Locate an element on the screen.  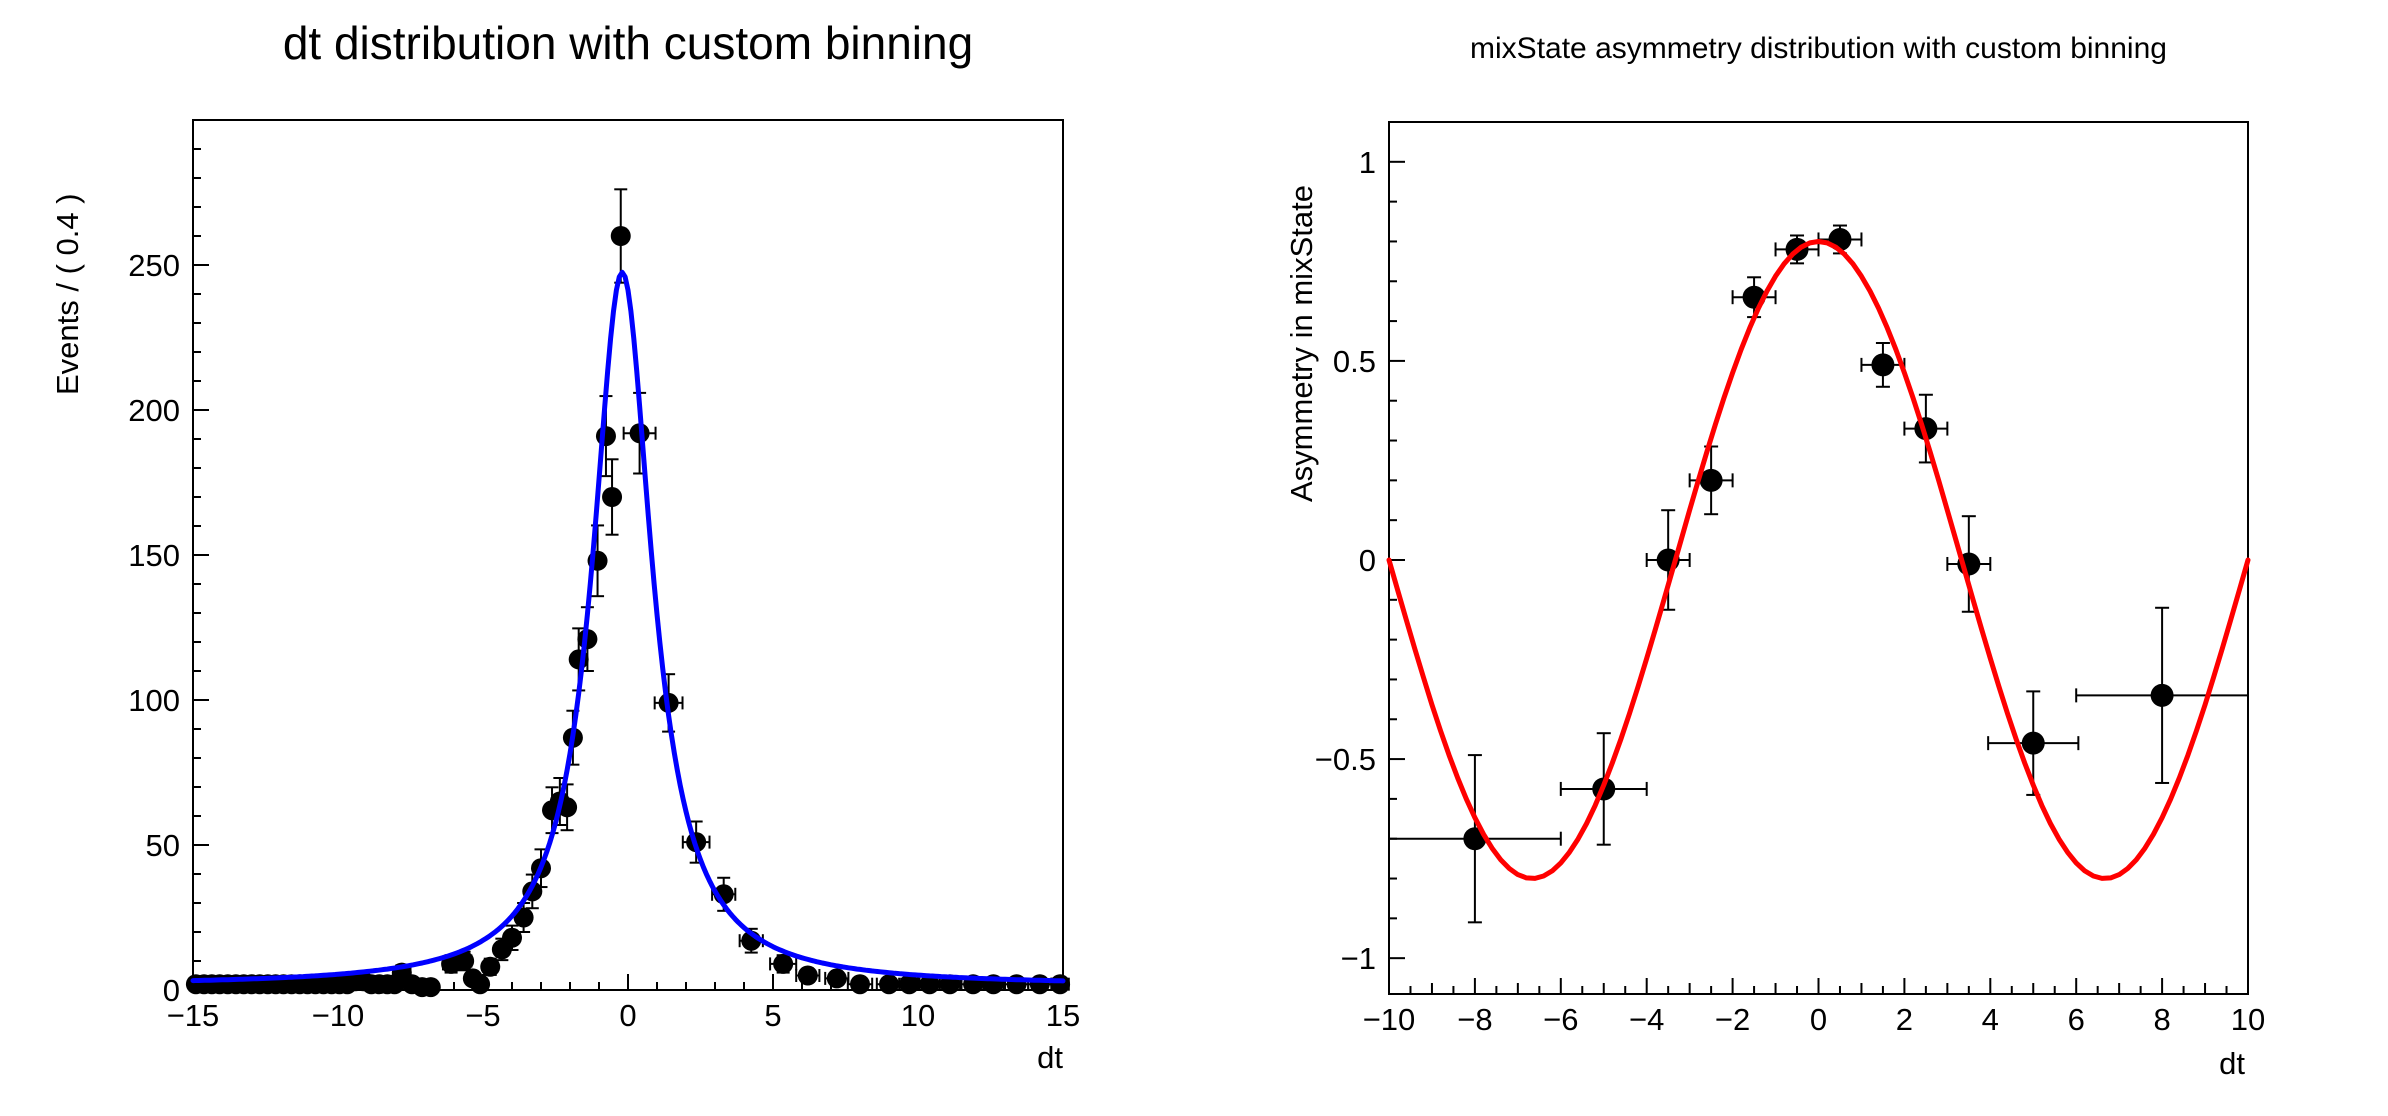
y-tick-label: 0.5 is located at coordinates (1354, 361).